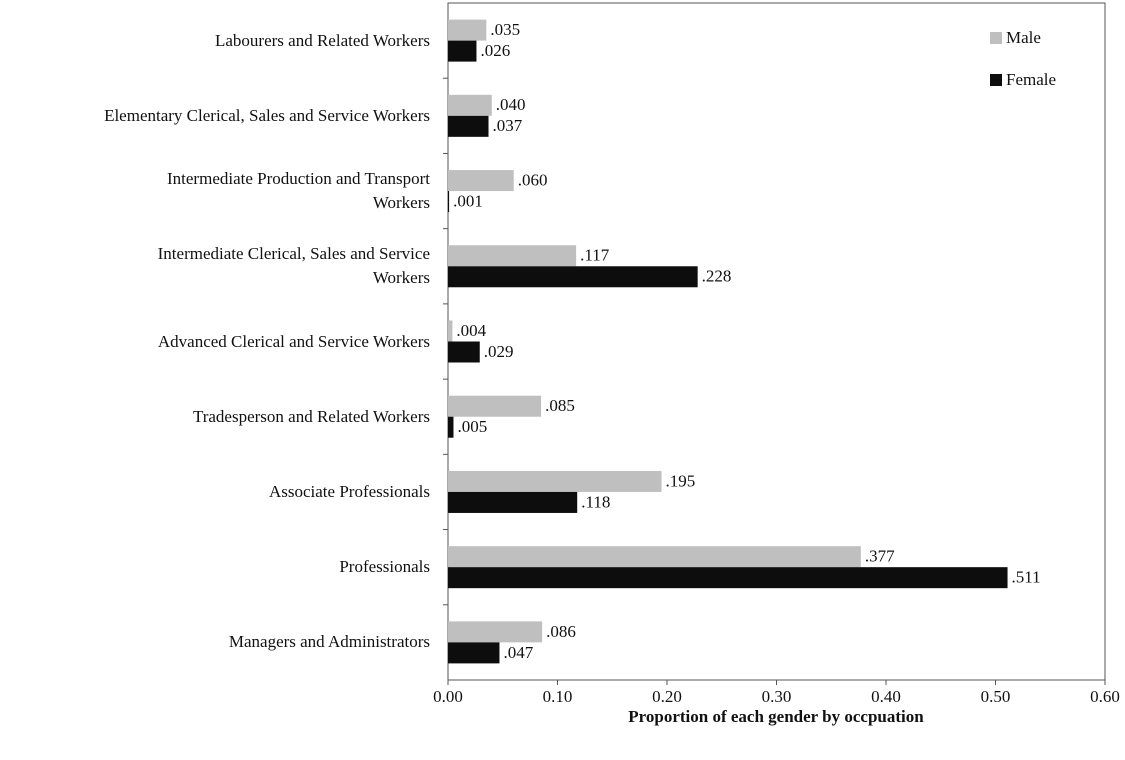 This screenshot has width=1125, height=760. Describe the element at coordinates (996, 696) in the screenshot. I see `x-tick-label: 0.50` at that location.